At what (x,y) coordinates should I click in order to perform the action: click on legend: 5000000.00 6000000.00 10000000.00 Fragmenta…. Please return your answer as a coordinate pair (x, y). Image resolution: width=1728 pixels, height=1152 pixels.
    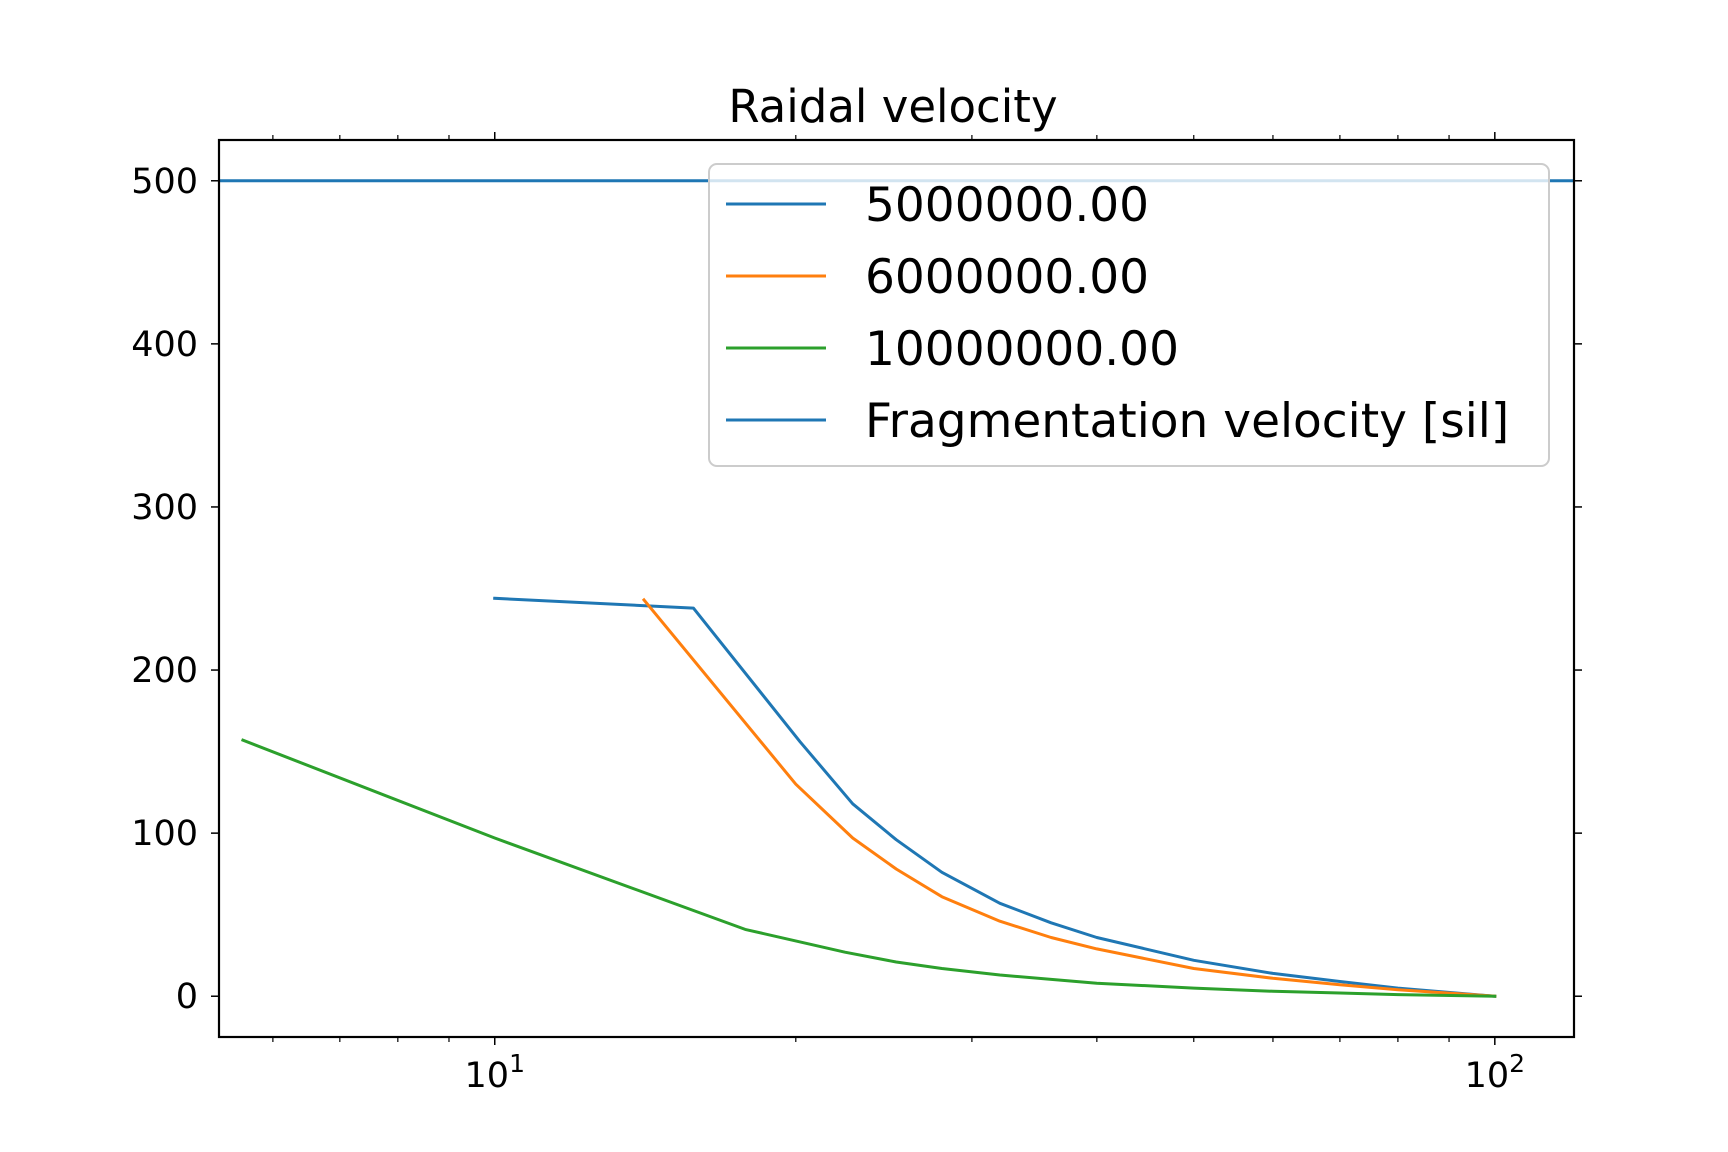
    Looking at the image, I should click on (1129, 315).